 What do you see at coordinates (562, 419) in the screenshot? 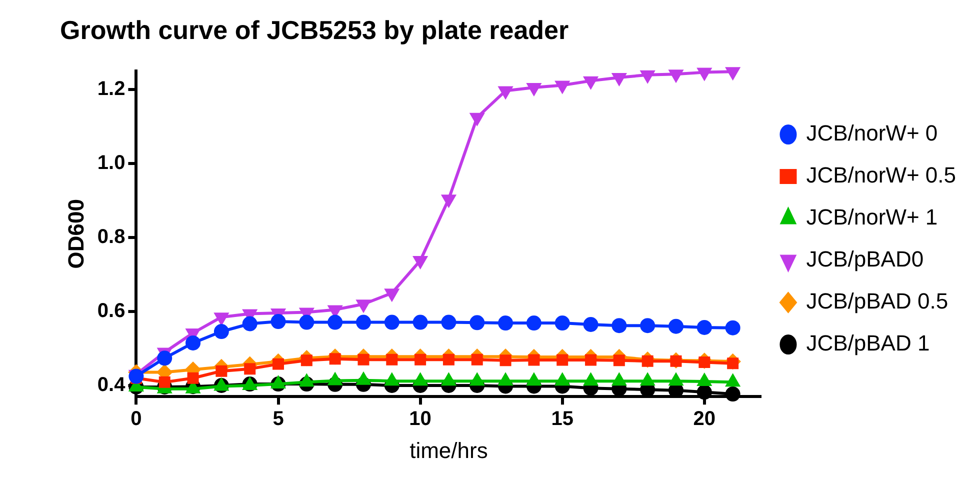
I see `x-tick-label: 15` at bounding box center [562, 419].